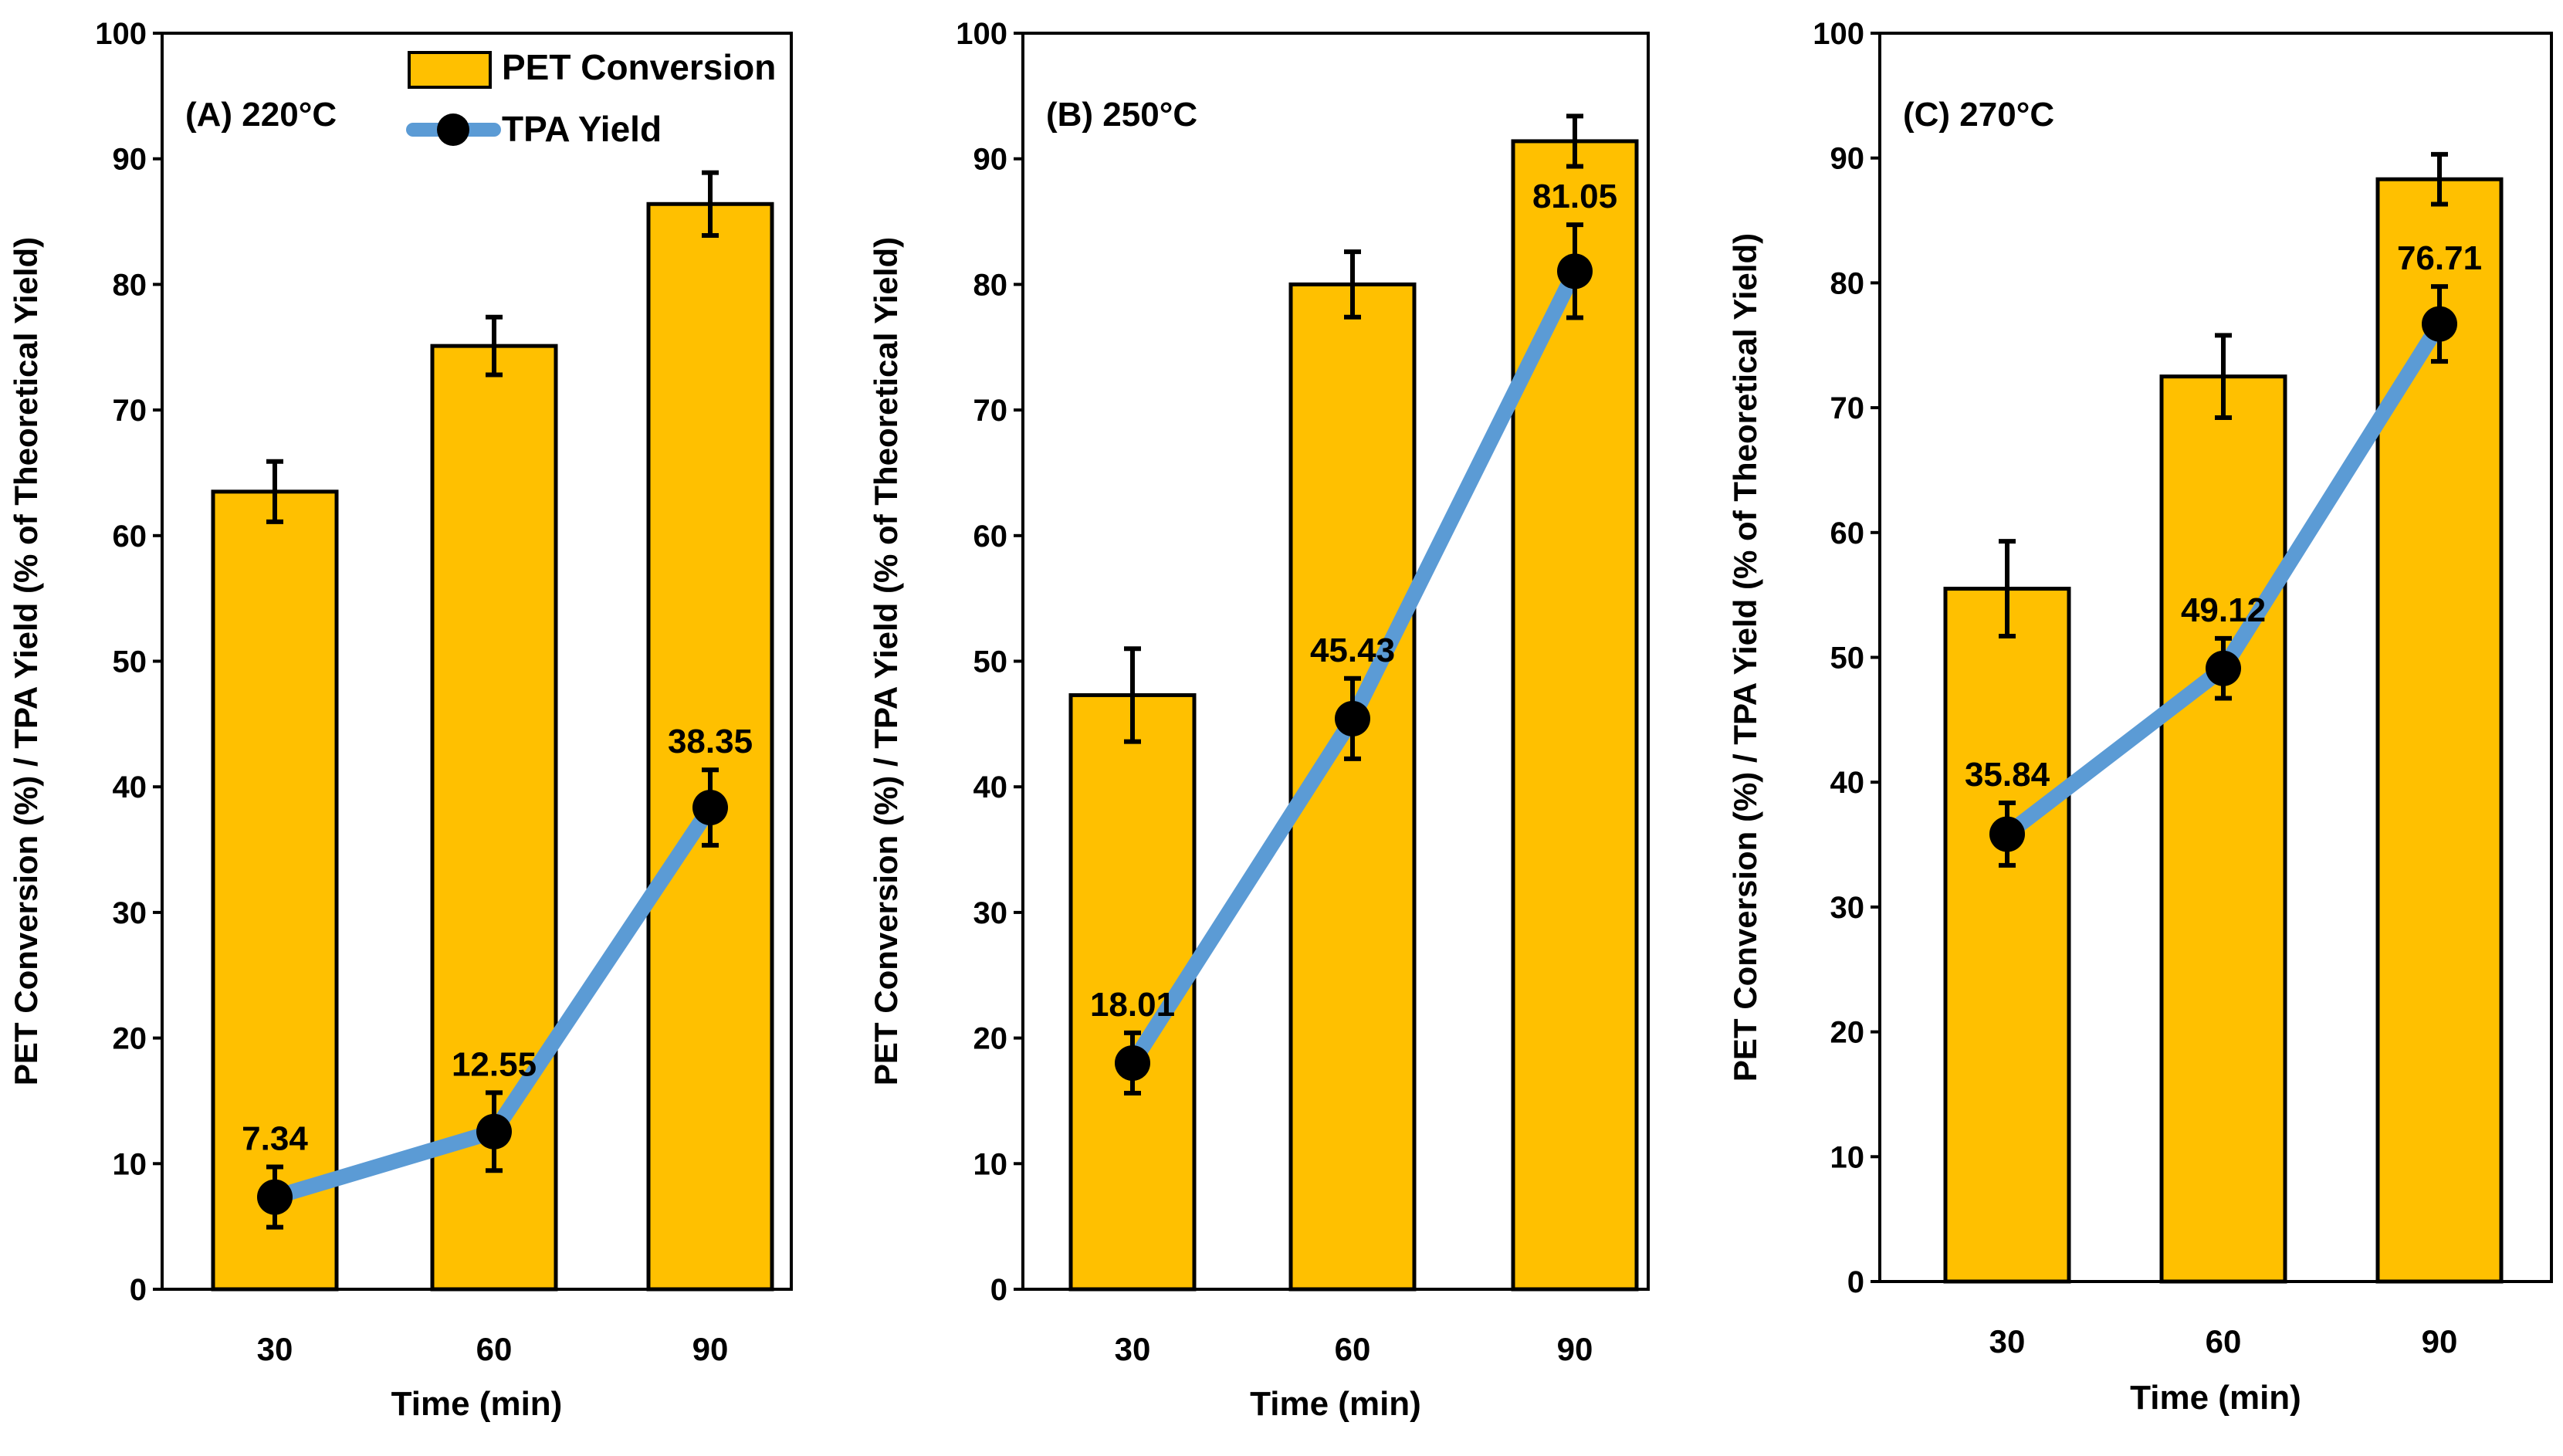  I want to click on legend: PET Conversion TPA Yield, so click(591, 98).